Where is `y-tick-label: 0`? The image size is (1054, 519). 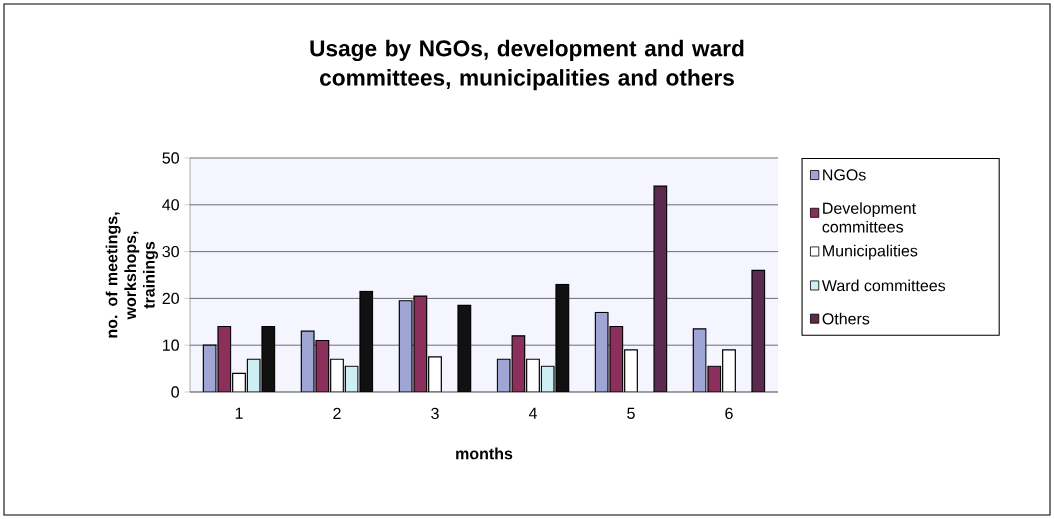
y-tick-label: 0 is located at coordinates (175, 392).